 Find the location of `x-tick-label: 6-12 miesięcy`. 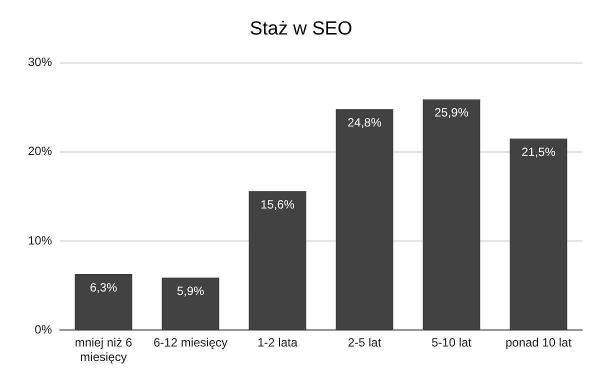

x-tick-label: 6-12 miesięcy is located at coordinates (191, 343).